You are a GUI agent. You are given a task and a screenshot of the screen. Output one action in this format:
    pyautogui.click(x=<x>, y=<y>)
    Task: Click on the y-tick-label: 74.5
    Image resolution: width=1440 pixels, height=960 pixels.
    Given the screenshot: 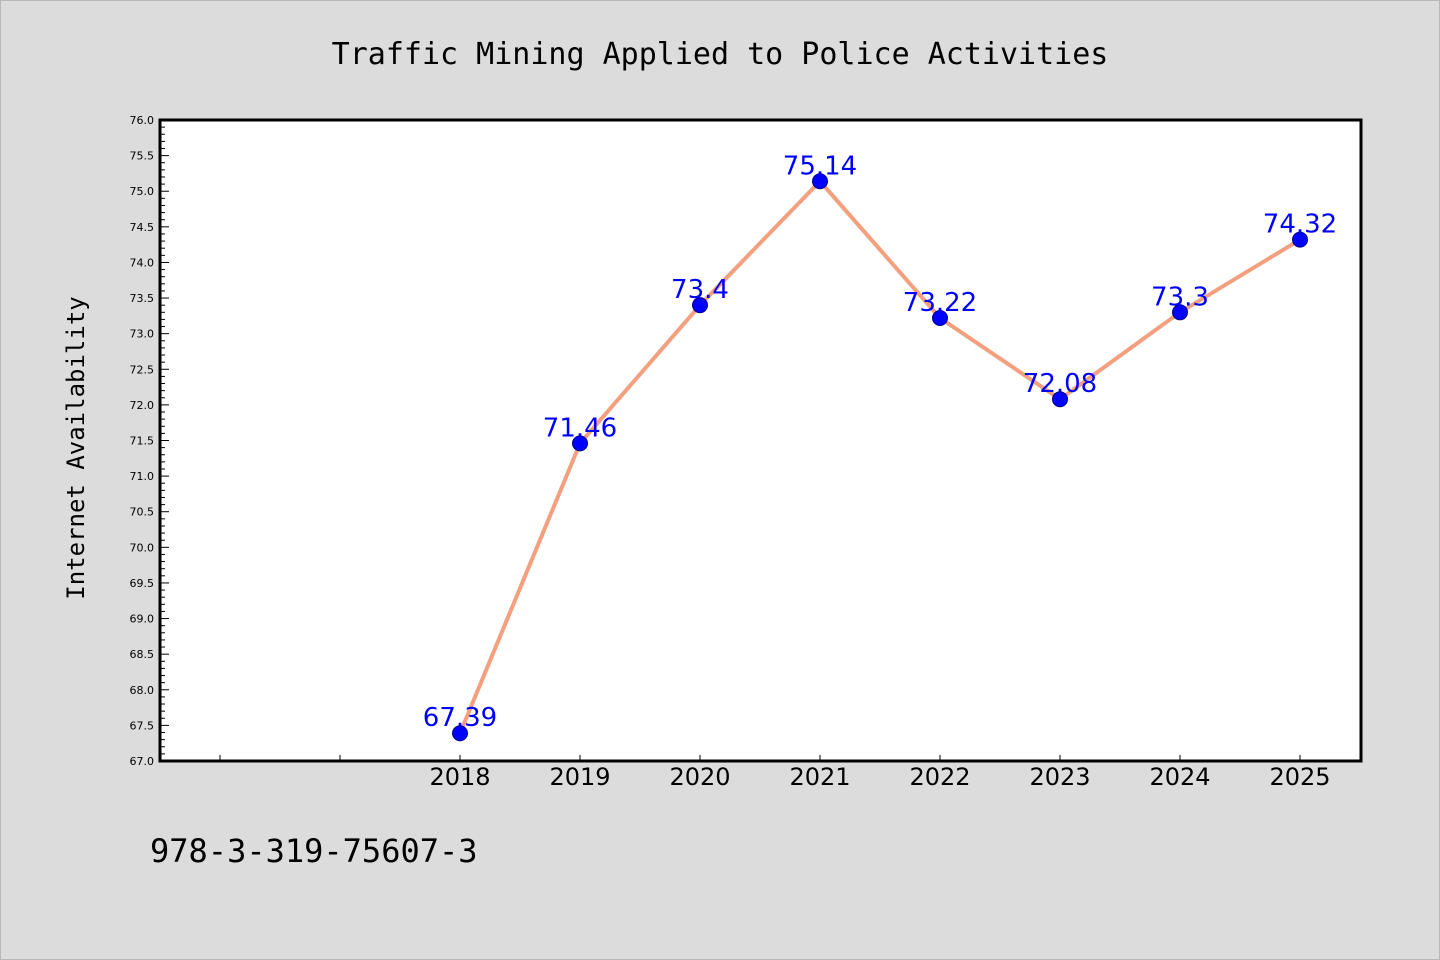 What is the action you would take?
    pyautogui.click(x=142, y=227)
    